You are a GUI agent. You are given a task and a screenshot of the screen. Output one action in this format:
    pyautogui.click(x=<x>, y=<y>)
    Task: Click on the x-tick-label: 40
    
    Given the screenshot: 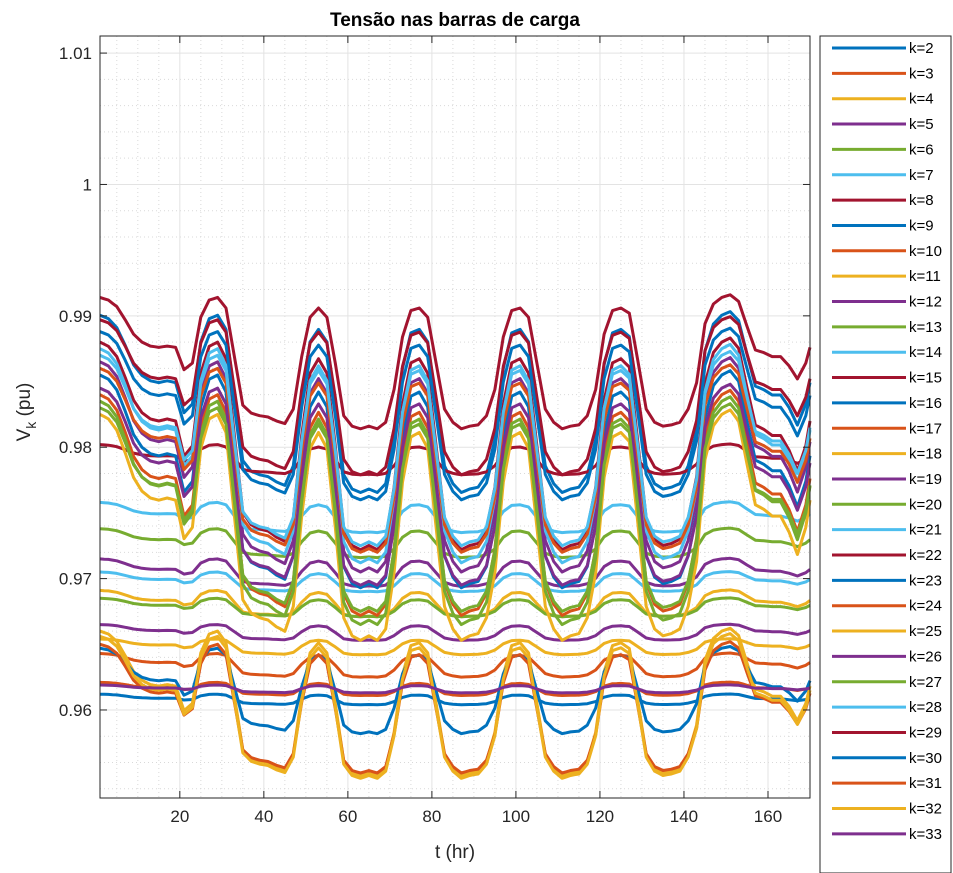 What is the action you would take?
    pyautogui.click(x=263, y=816)
    